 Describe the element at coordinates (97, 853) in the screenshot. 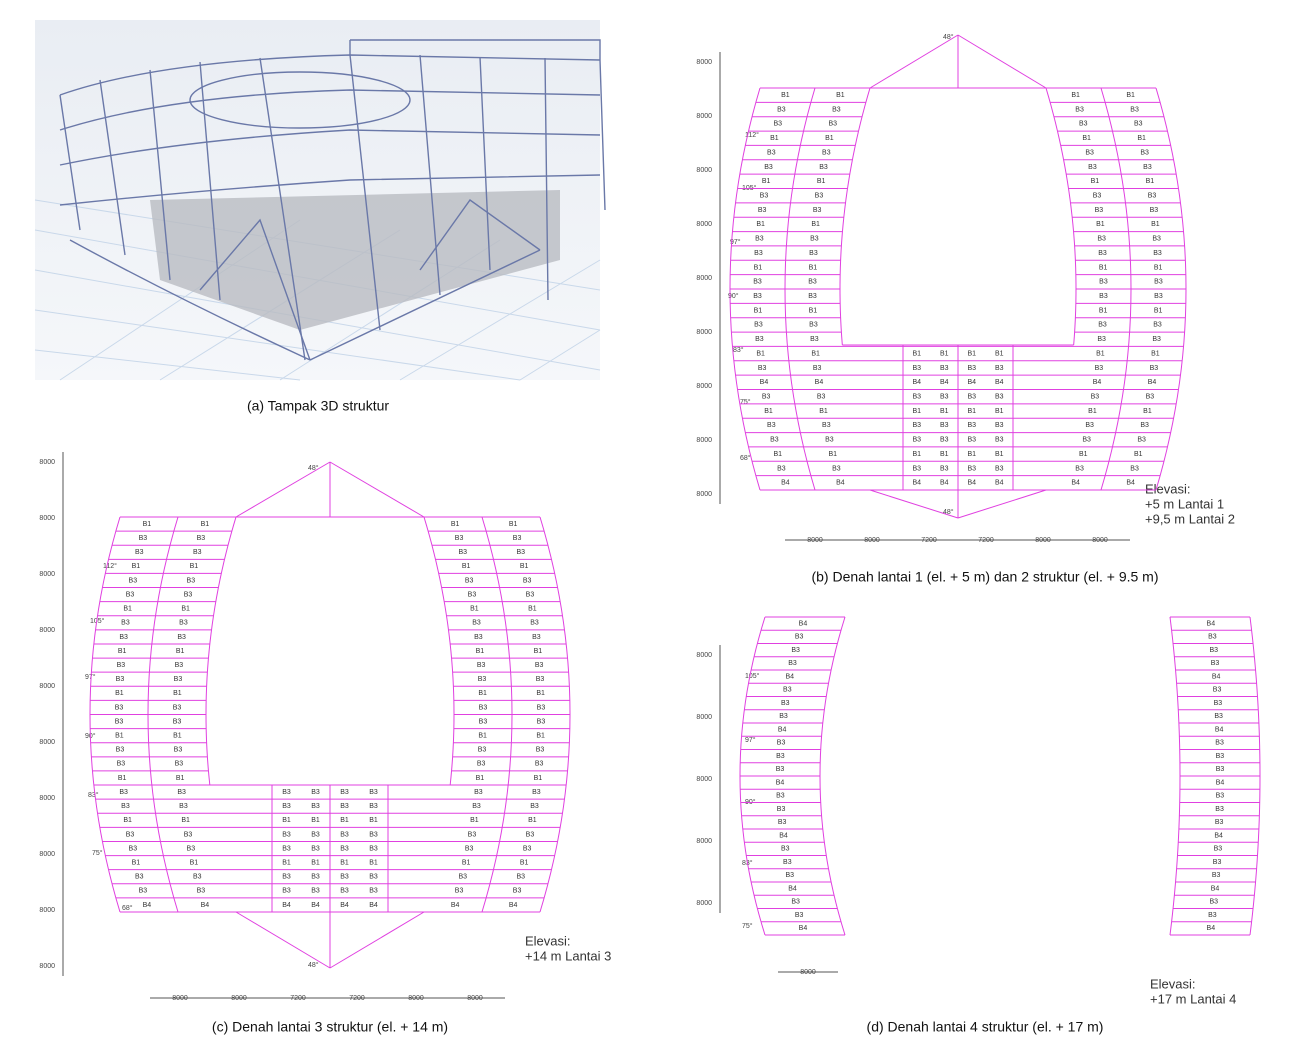

I see `angle-label: 75°` at that location.